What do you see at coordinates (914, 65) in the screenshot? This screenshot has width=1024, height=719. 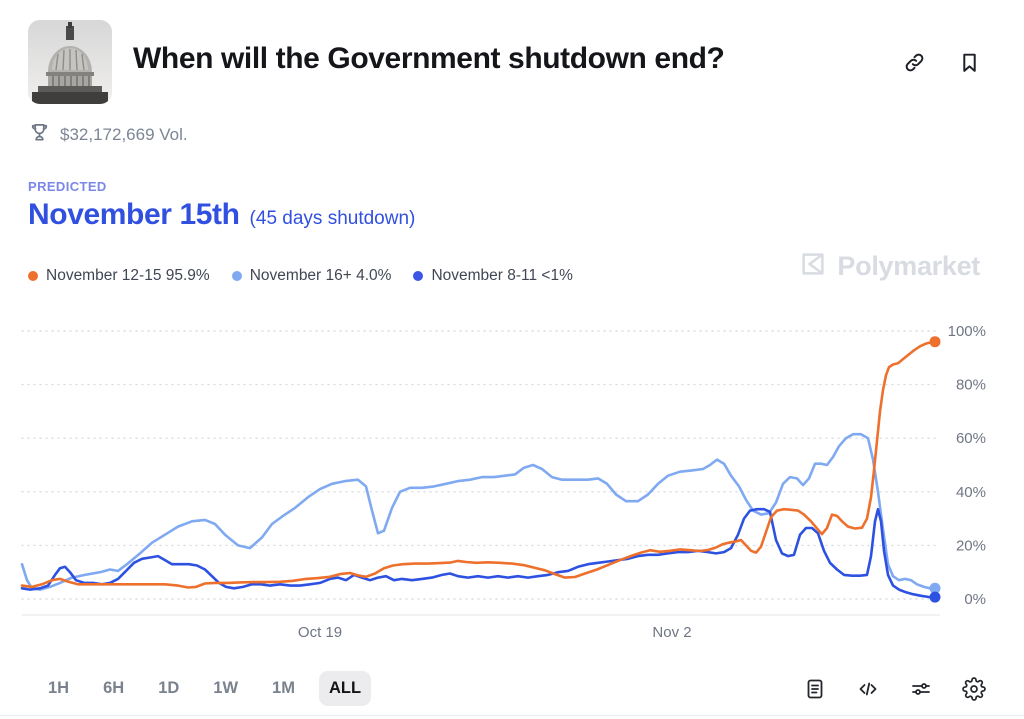 I see `link-icon` at bounding box center [914, 65].